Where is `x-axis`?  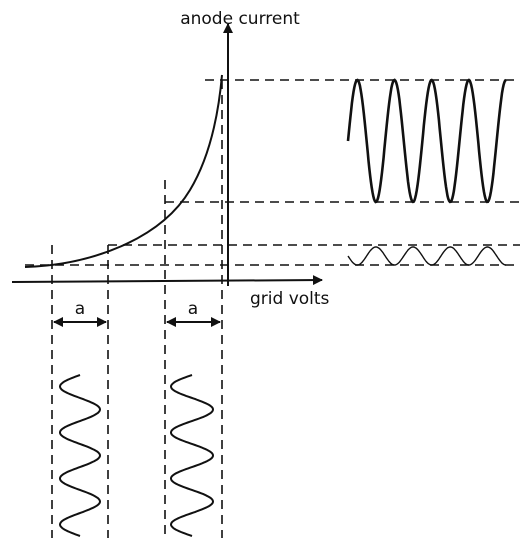
x-axis is located at coordinates (167, 280).